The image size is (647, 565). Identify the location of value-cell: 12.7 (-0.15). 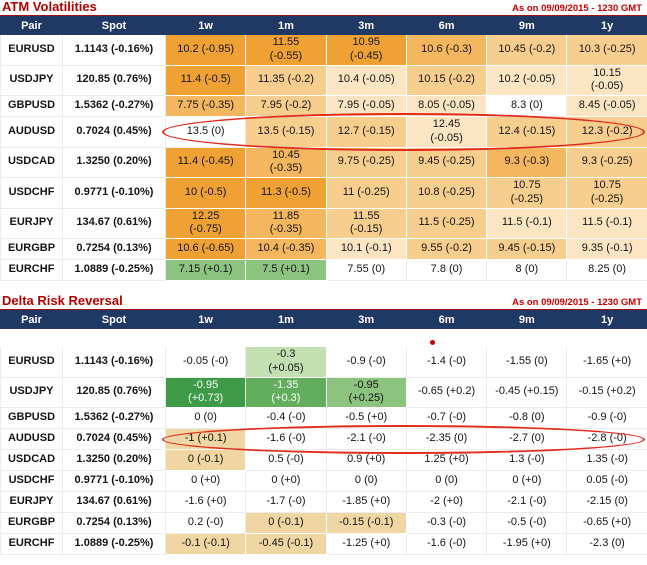
(366, 132).